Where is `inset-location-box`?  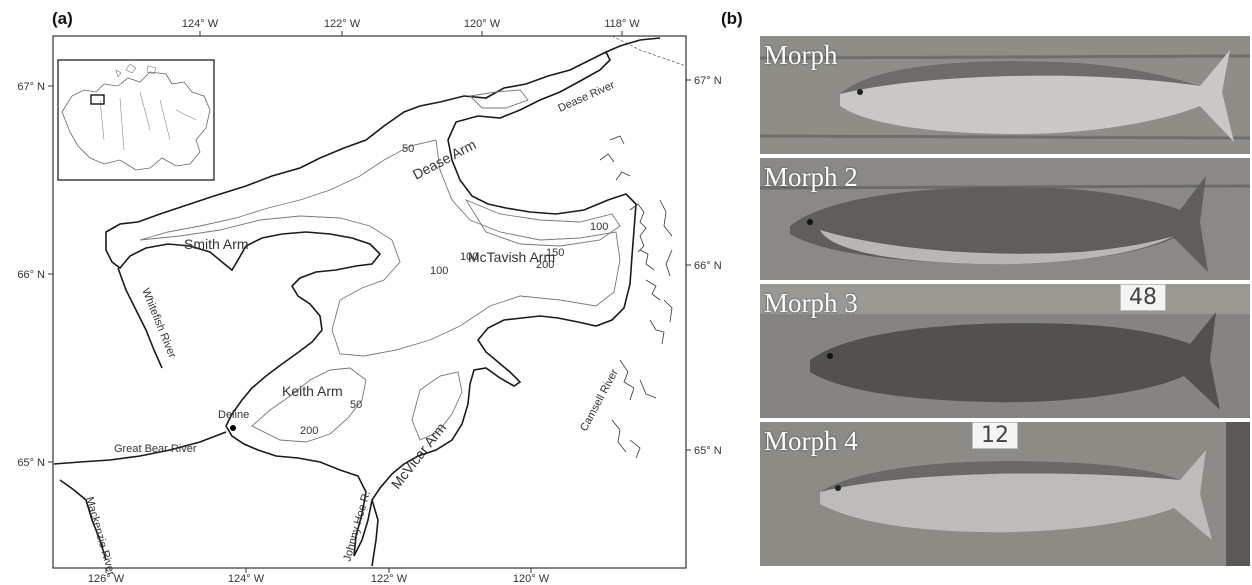
inset-location-box is located at coordinates (97, 99).